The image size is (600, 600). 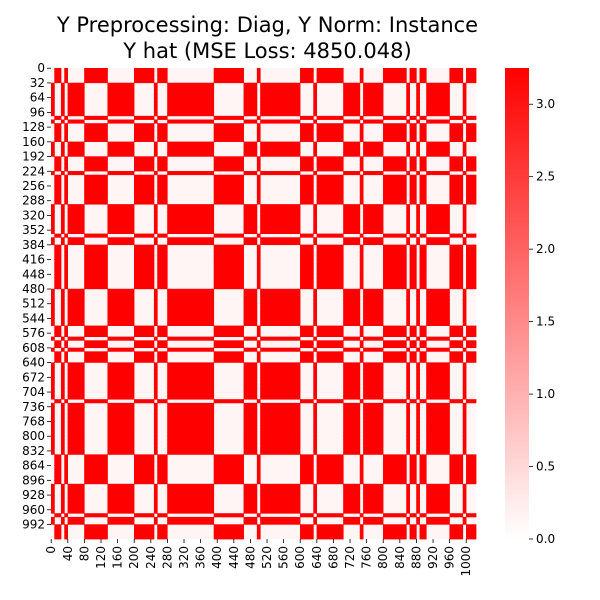 I want to click on x-tick-label: 600, so click(x=300, y=557).